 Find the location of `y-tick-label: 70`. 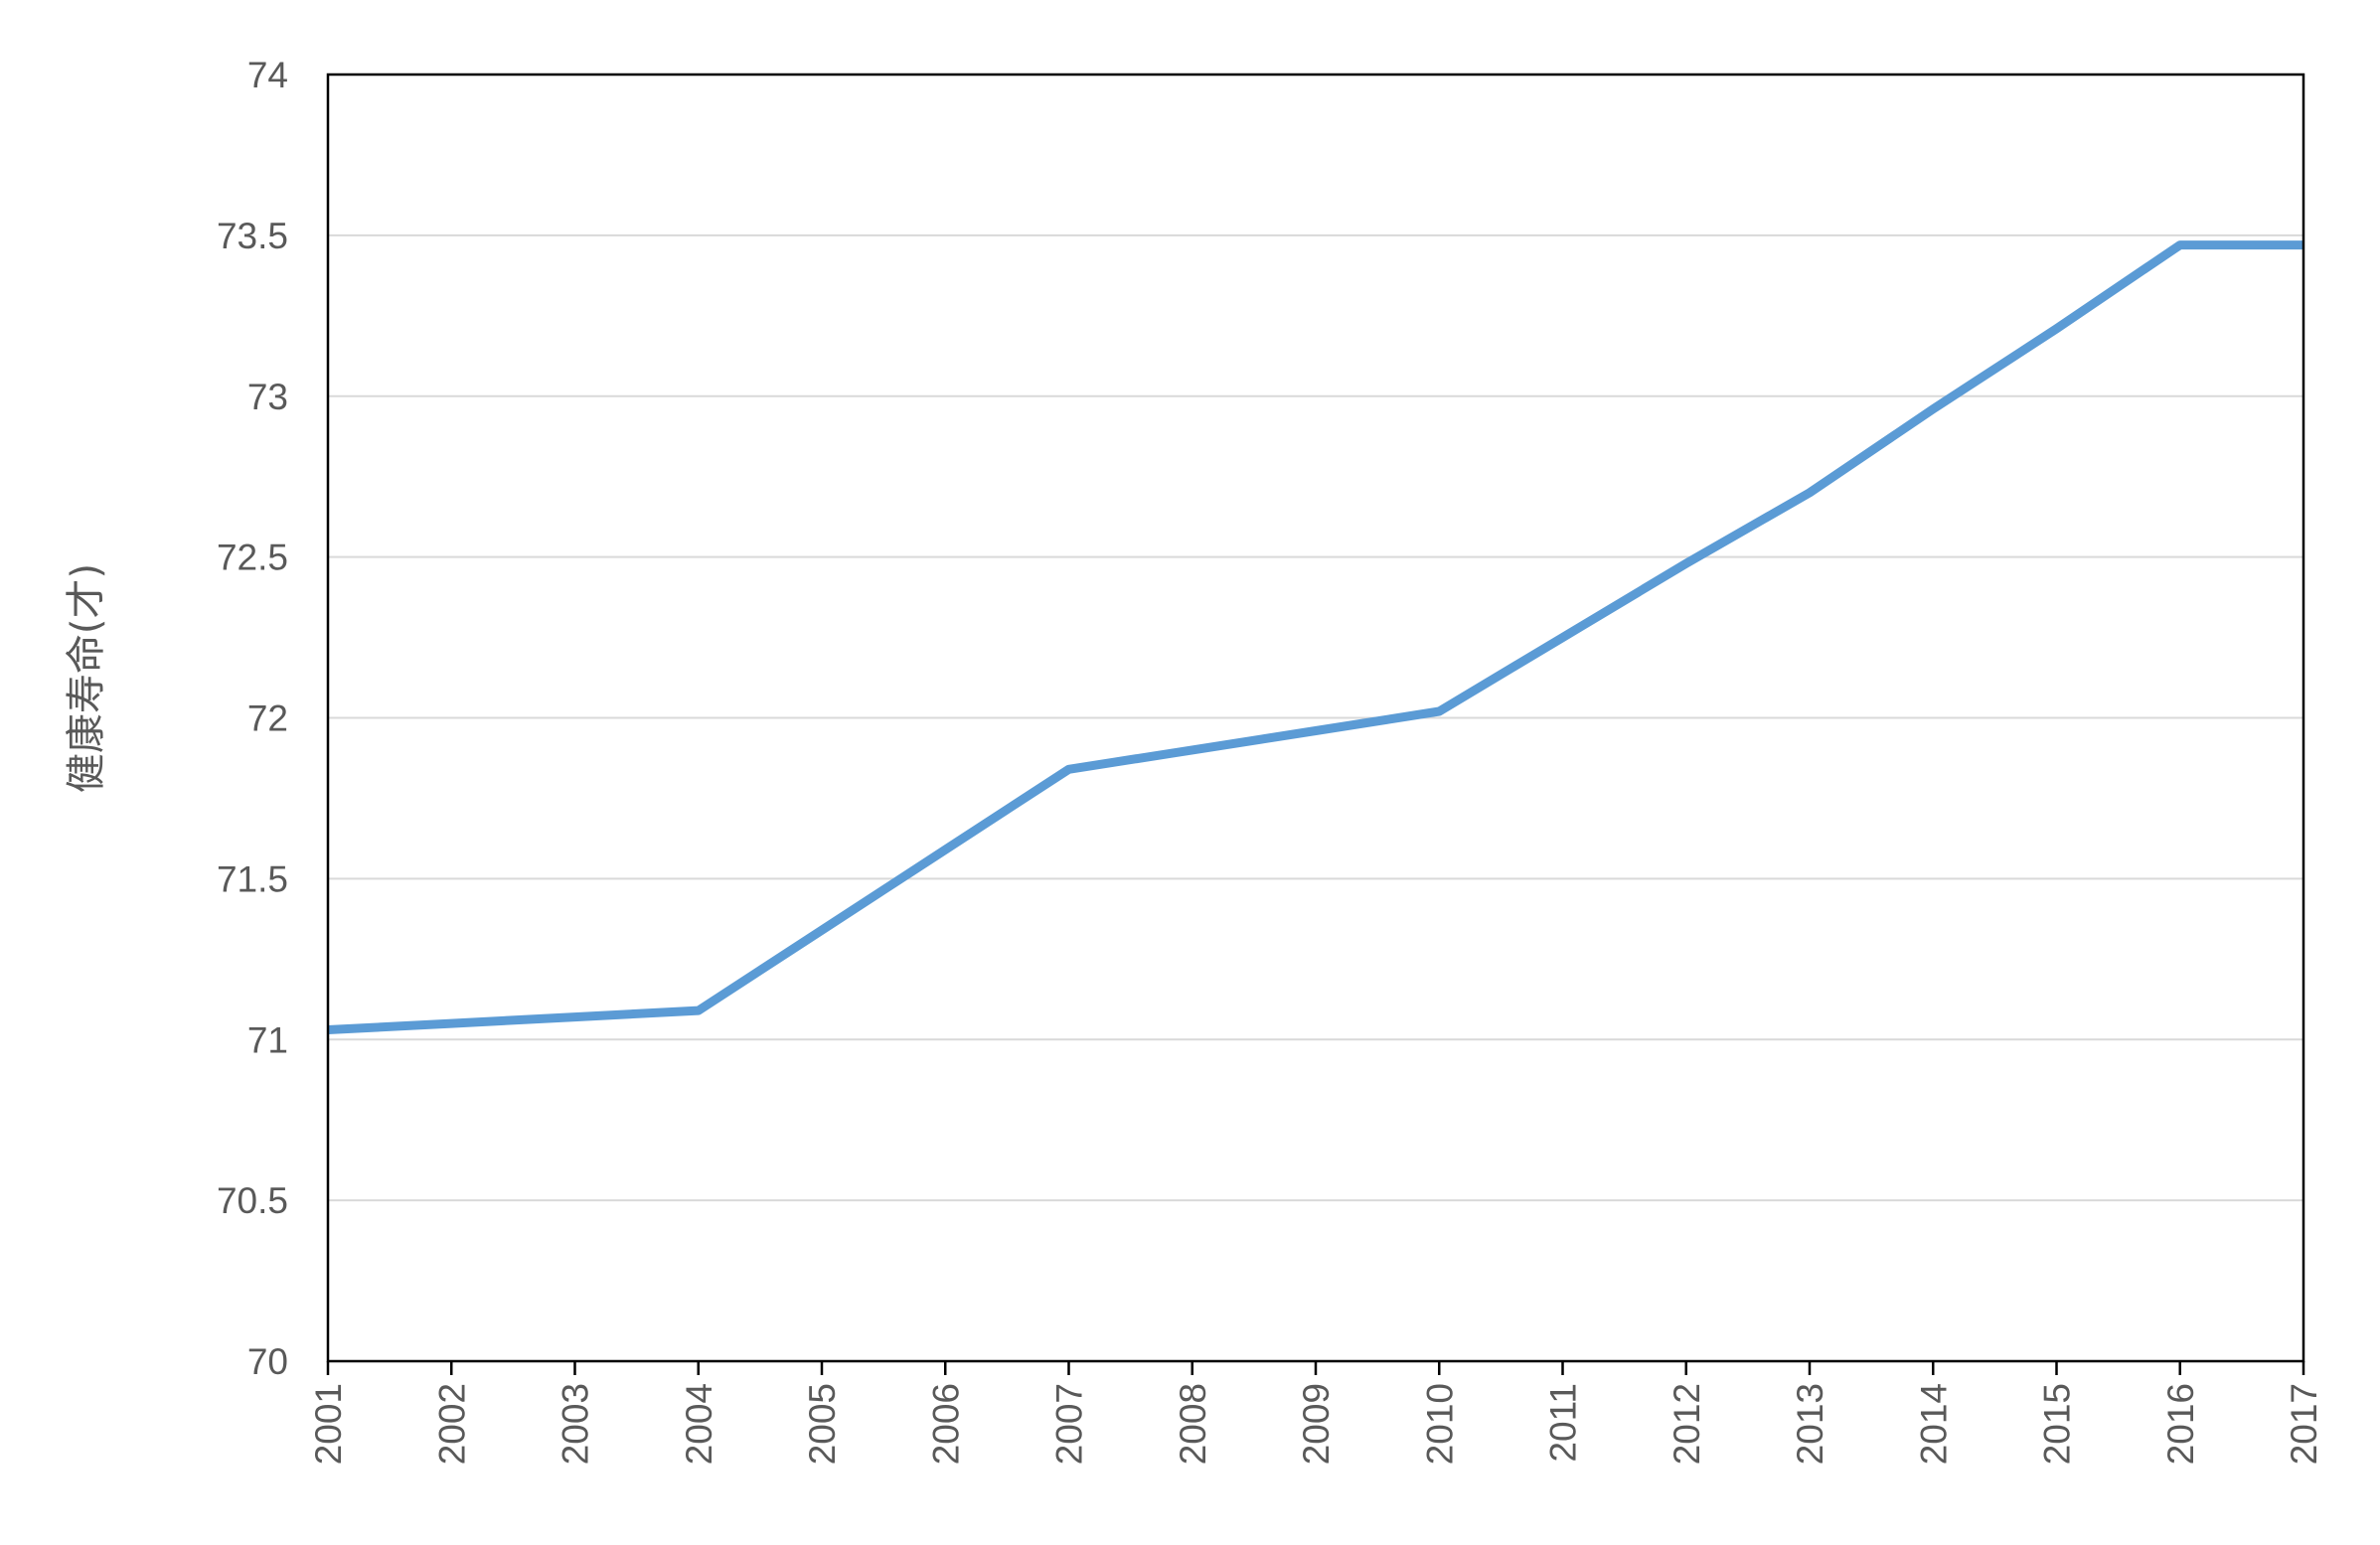

y-tick-label: 70 is located at coordinates (267, 1361).